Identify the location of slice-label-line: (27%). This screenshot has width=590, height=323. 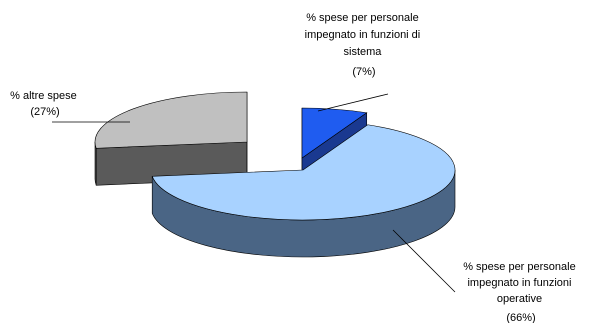
(44, 112).